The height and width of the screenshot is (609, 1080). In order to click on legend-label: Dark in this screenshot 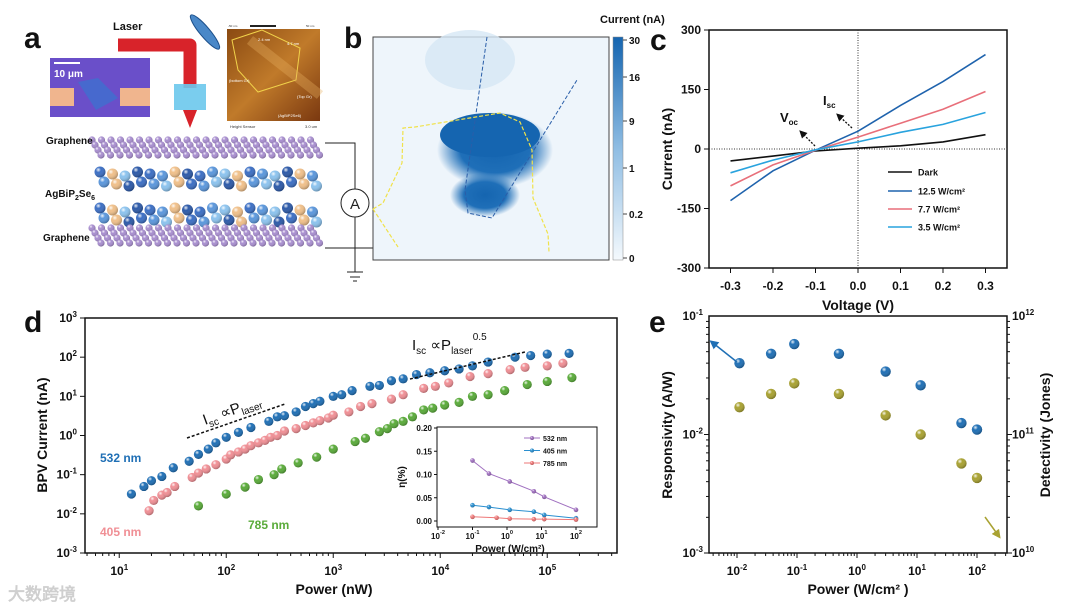, I will do `click(928, 173)`.